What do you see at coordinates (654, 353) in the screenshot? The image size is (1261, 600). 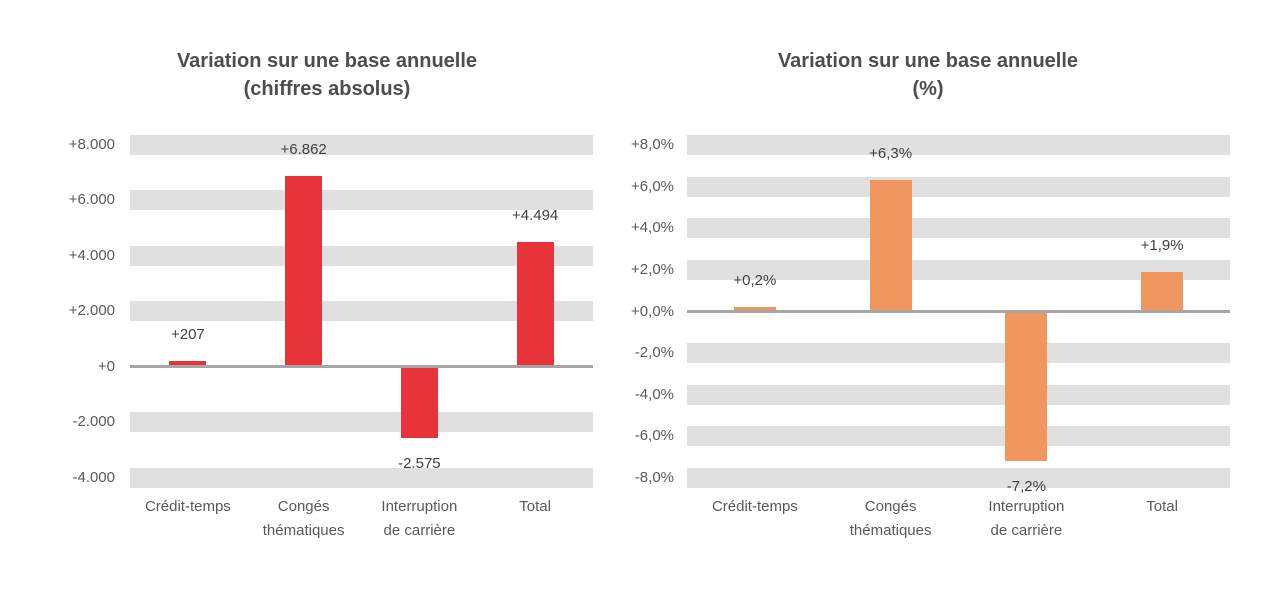 I see `y-axis-tick-label: -2,0%` at bounding box center [654, 353].